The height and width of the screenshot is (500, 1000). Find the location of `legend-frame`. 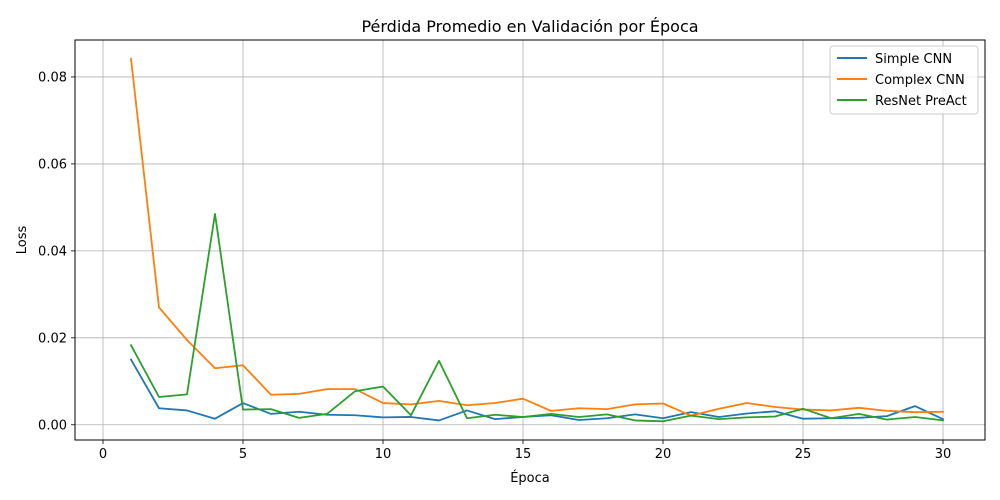

legend-frame is located at coordinates (904, 80).